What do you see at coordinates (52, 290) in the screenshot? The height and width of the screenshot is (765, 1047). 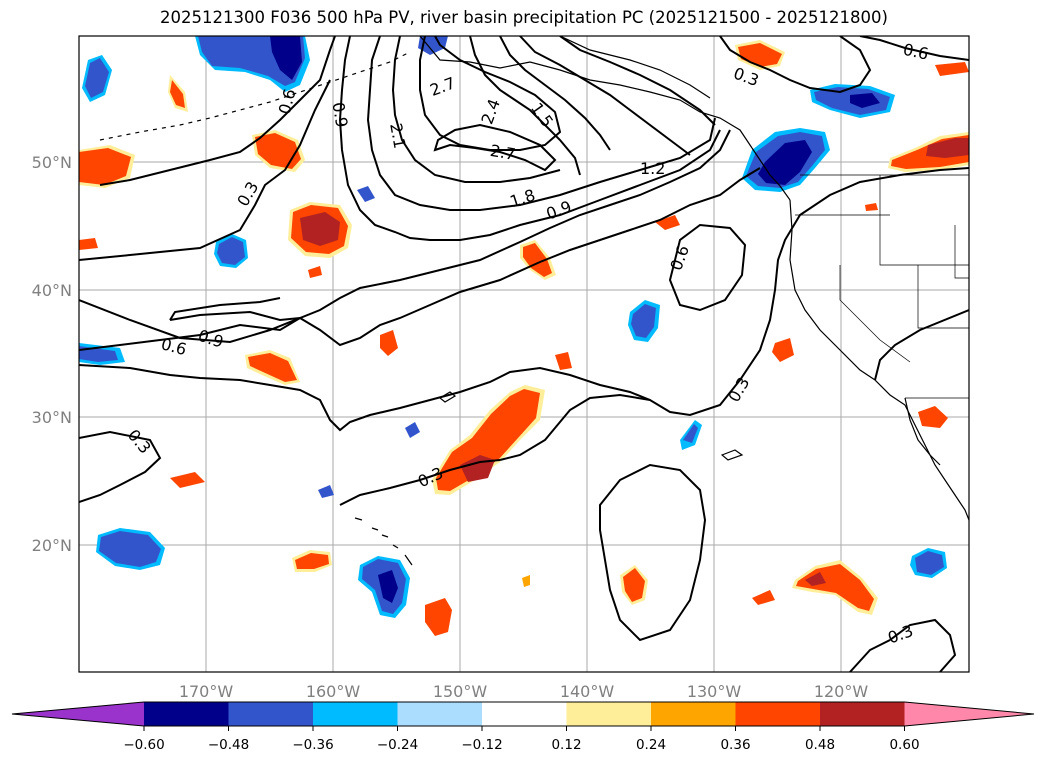 I see `lat-label-40n: 40°N` at bounding box center [52, 290].